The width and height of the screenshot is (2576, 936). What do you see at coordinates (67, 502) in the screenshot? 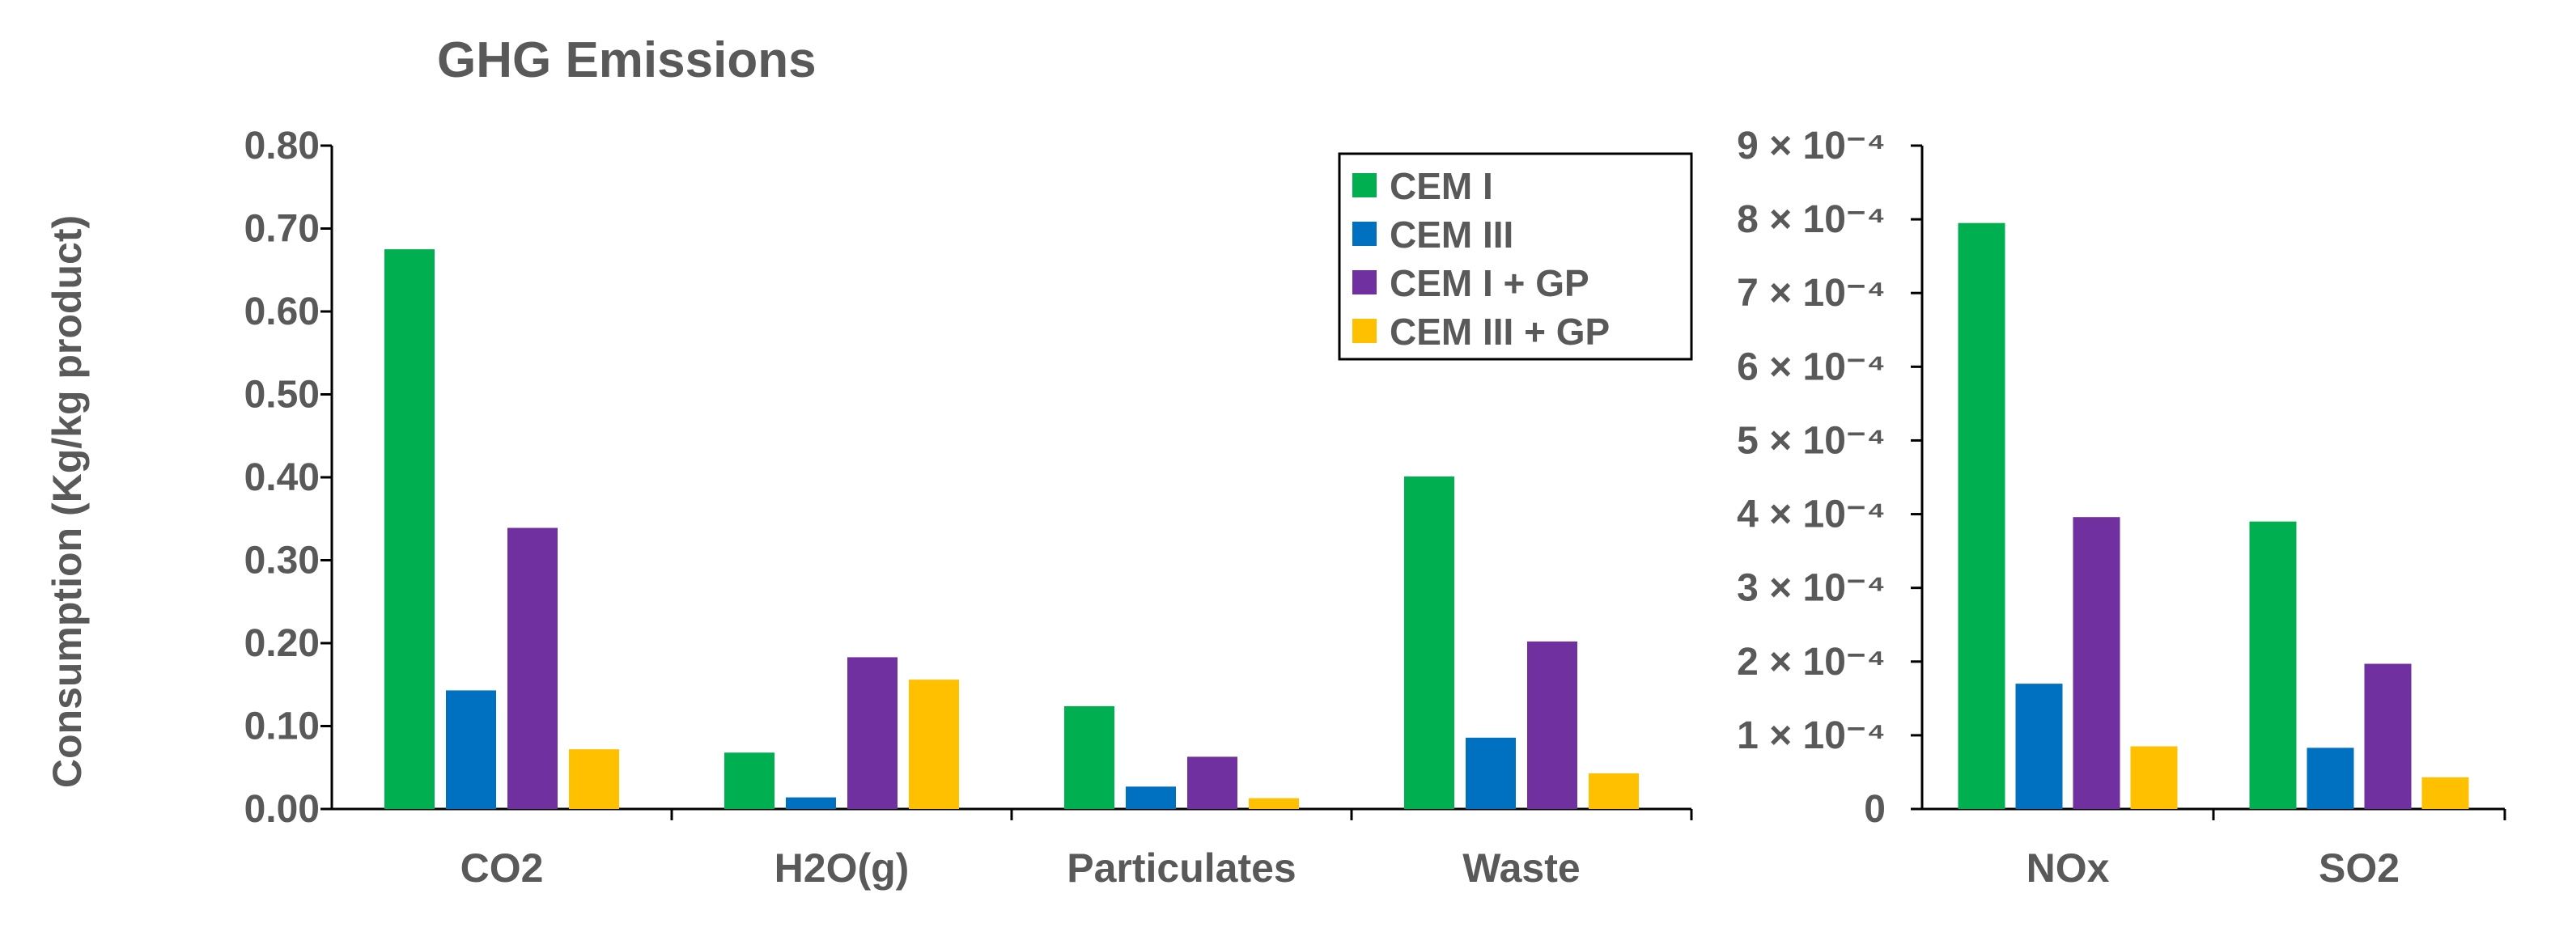
I see `y-axis-label: Consumption (Kg/kg product)` at bounding box center [67, 502].